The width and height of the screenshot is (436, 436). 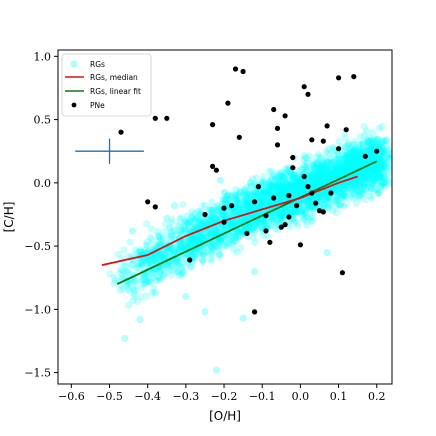 What do you see at coordinates (9, 217) in the screenshot?
I see `y-axis-label: [C/H]` at bounding box center [9, 217].